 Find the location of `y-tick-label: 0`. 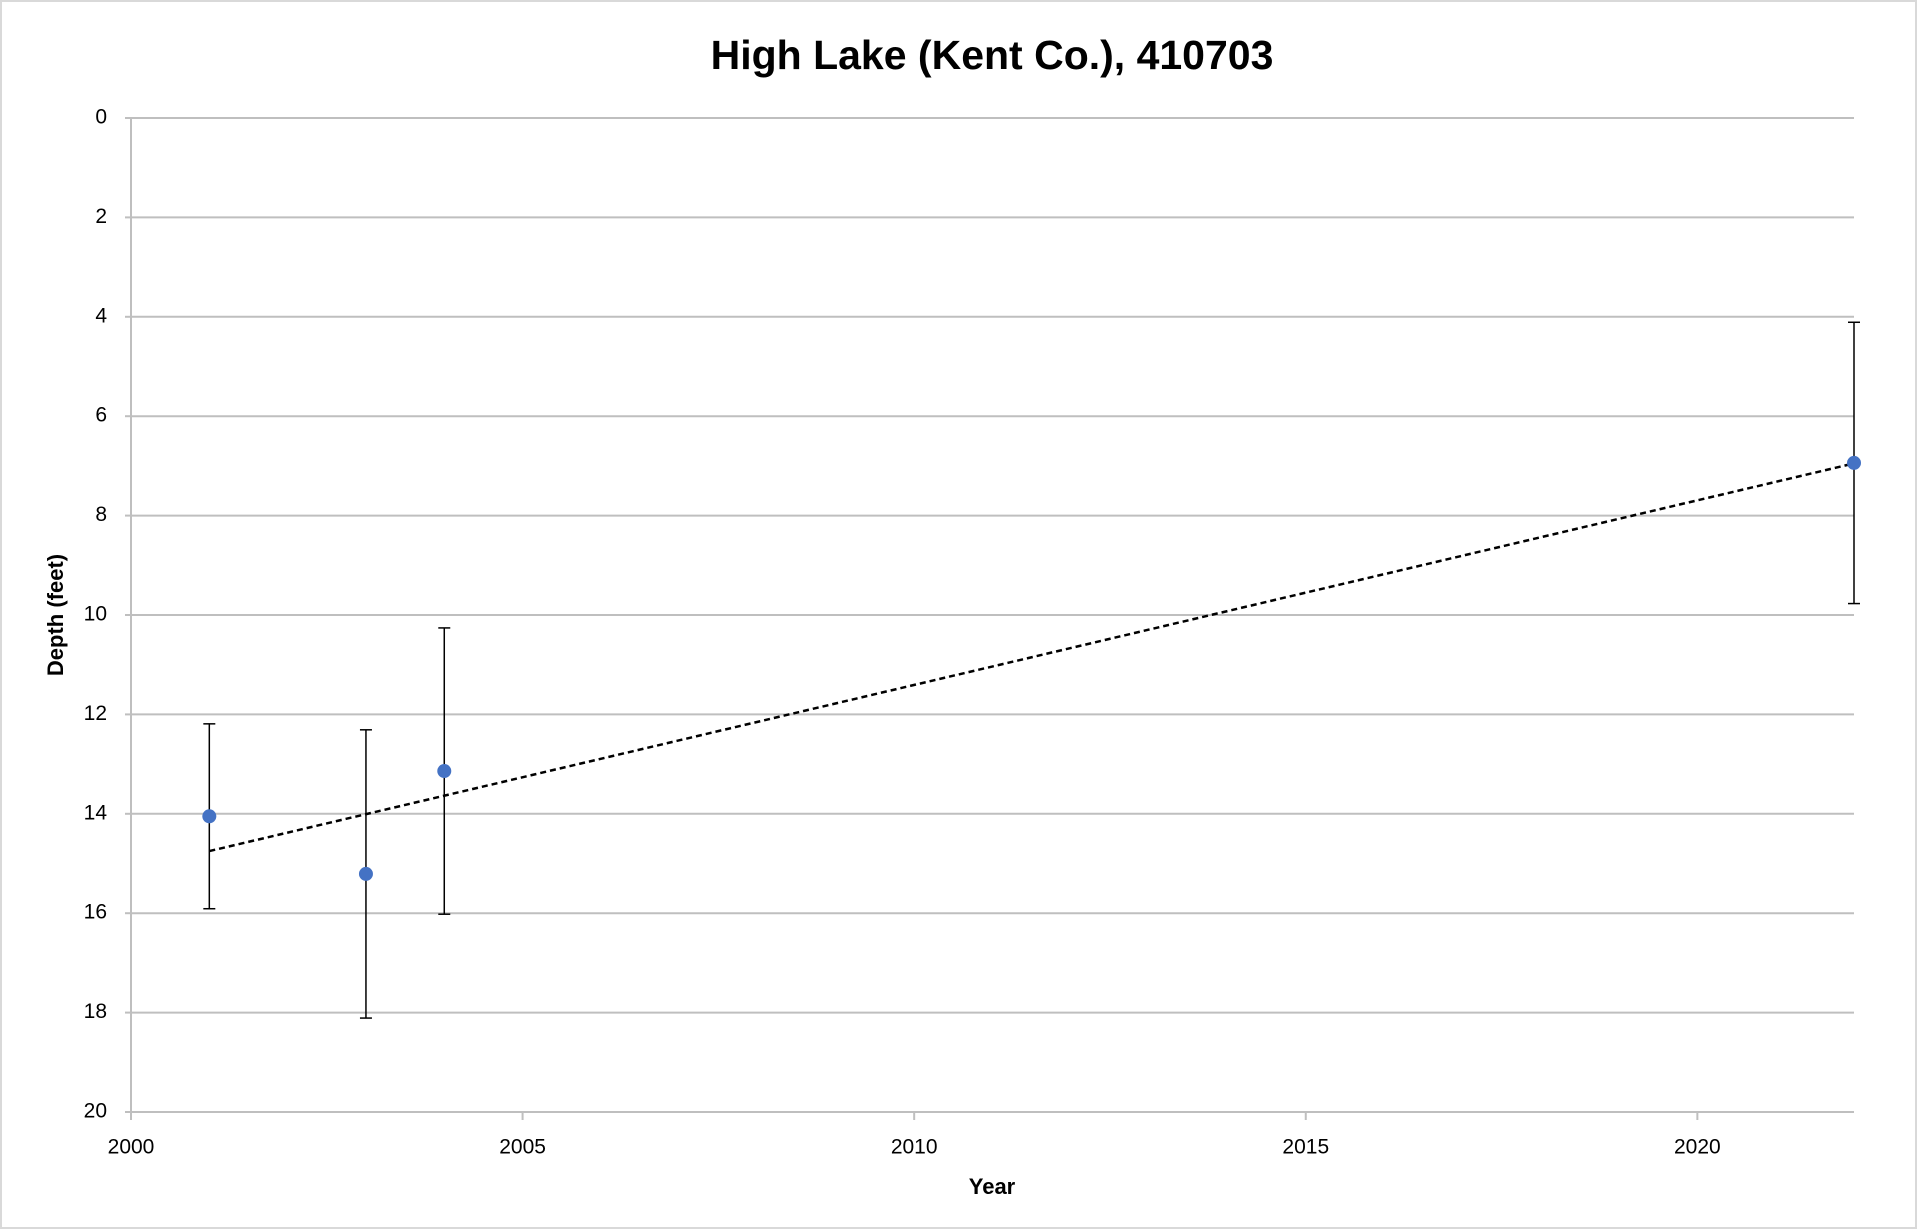

y-tick-label: 0 is located at coordinates (101, 117).